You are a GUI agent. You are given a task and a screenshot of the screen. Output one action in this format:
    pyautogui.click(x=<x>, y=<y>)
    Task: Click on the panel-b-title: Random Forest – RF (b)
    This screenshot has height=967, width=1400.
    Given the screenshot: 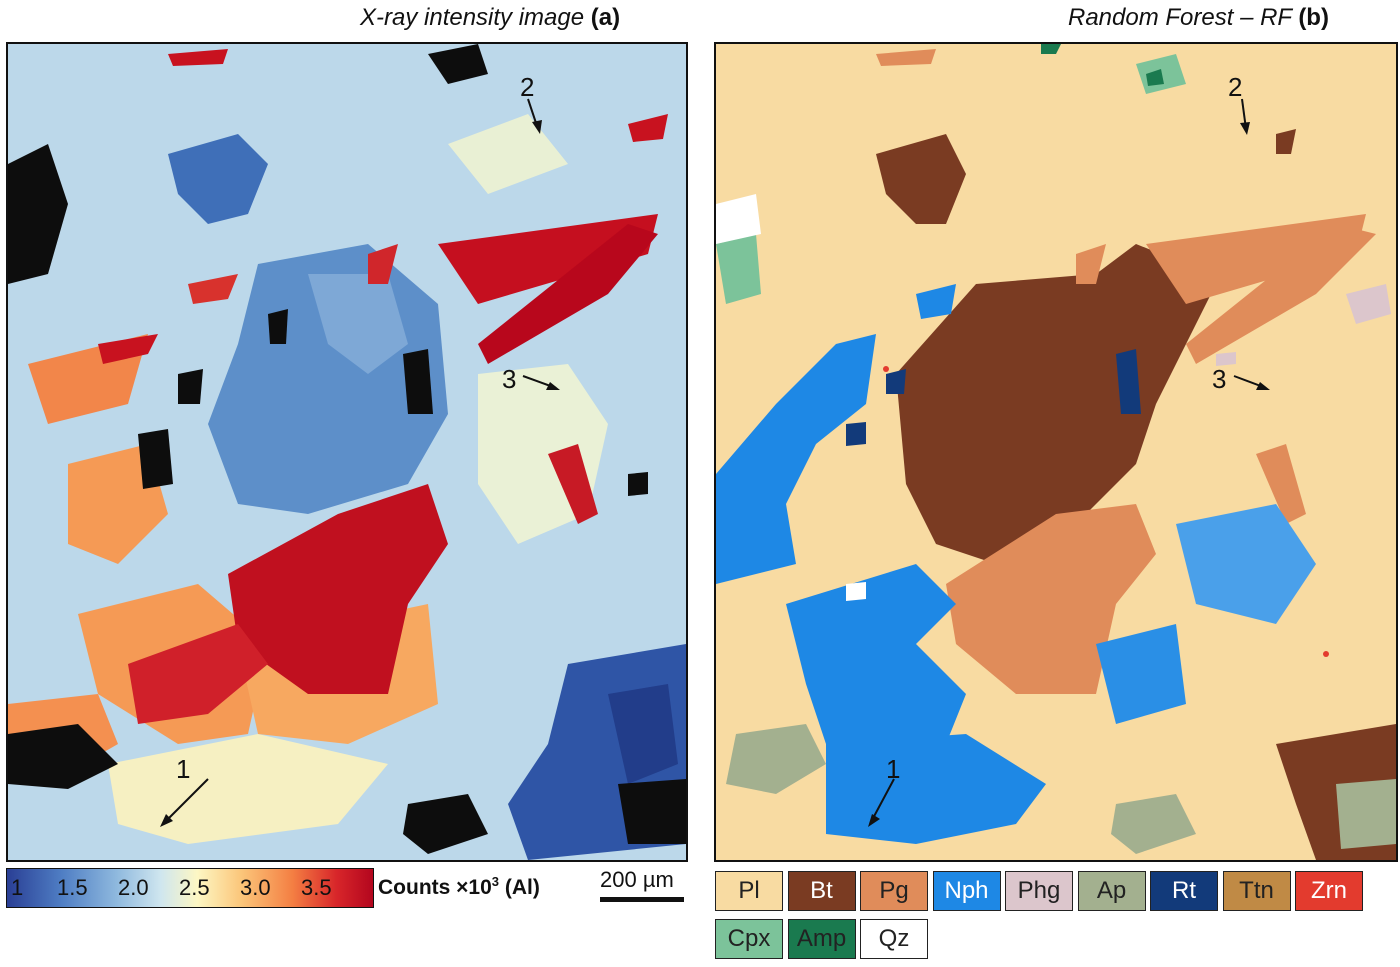 What is the action you would take?
    pyautogui.click(x=1198, y=18)
    